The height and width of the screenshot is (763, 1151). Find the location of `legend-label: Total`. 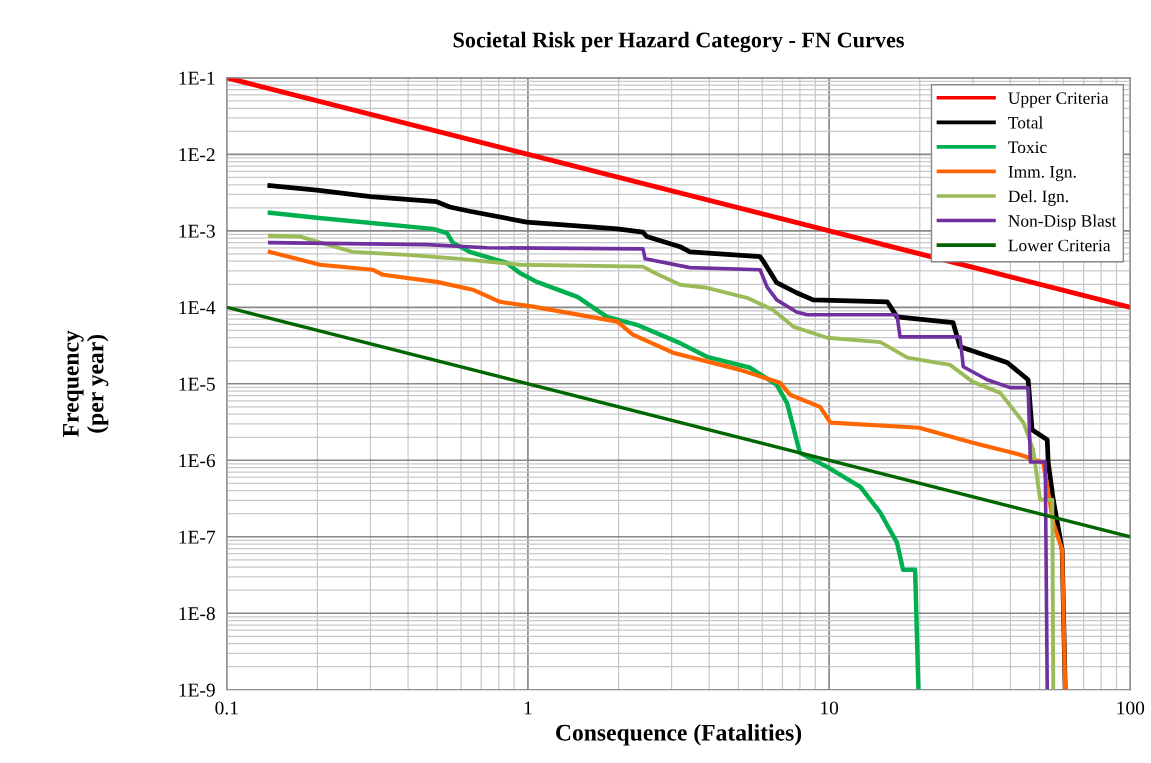

legend-label: Total is located at coordinates (1025, 122).